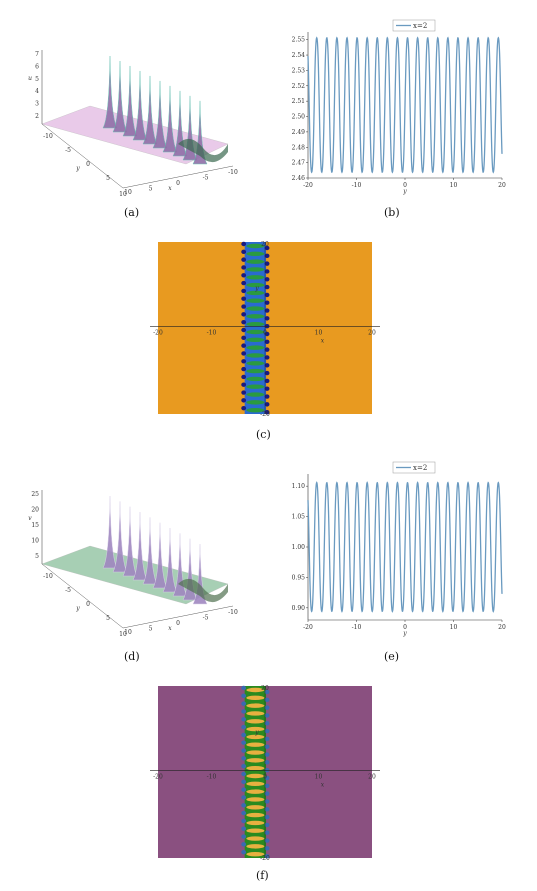  Describe the element at coordinates (372, 776) in the screenshot. I see `x-tick-label: 20` at that location.